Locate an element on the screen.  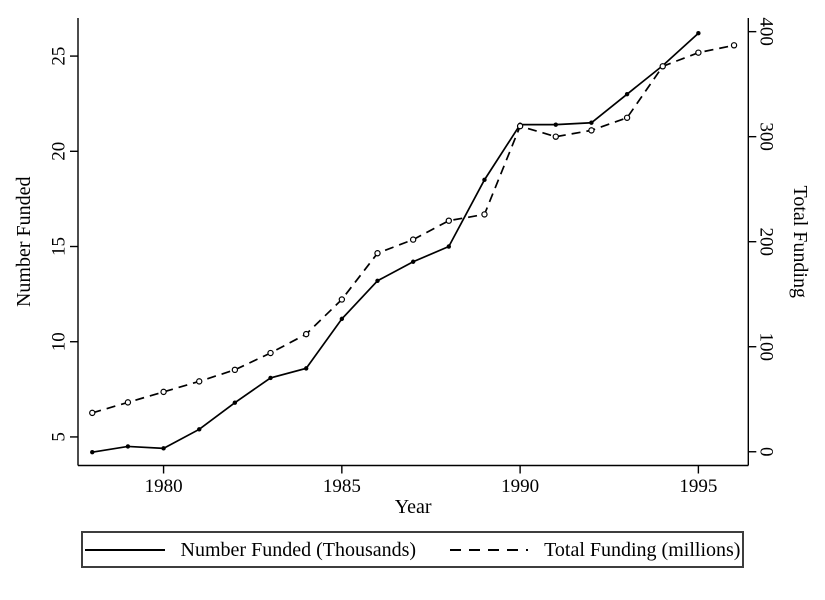
y-left-tick-label: 10 is located at coordinates (59, 341).